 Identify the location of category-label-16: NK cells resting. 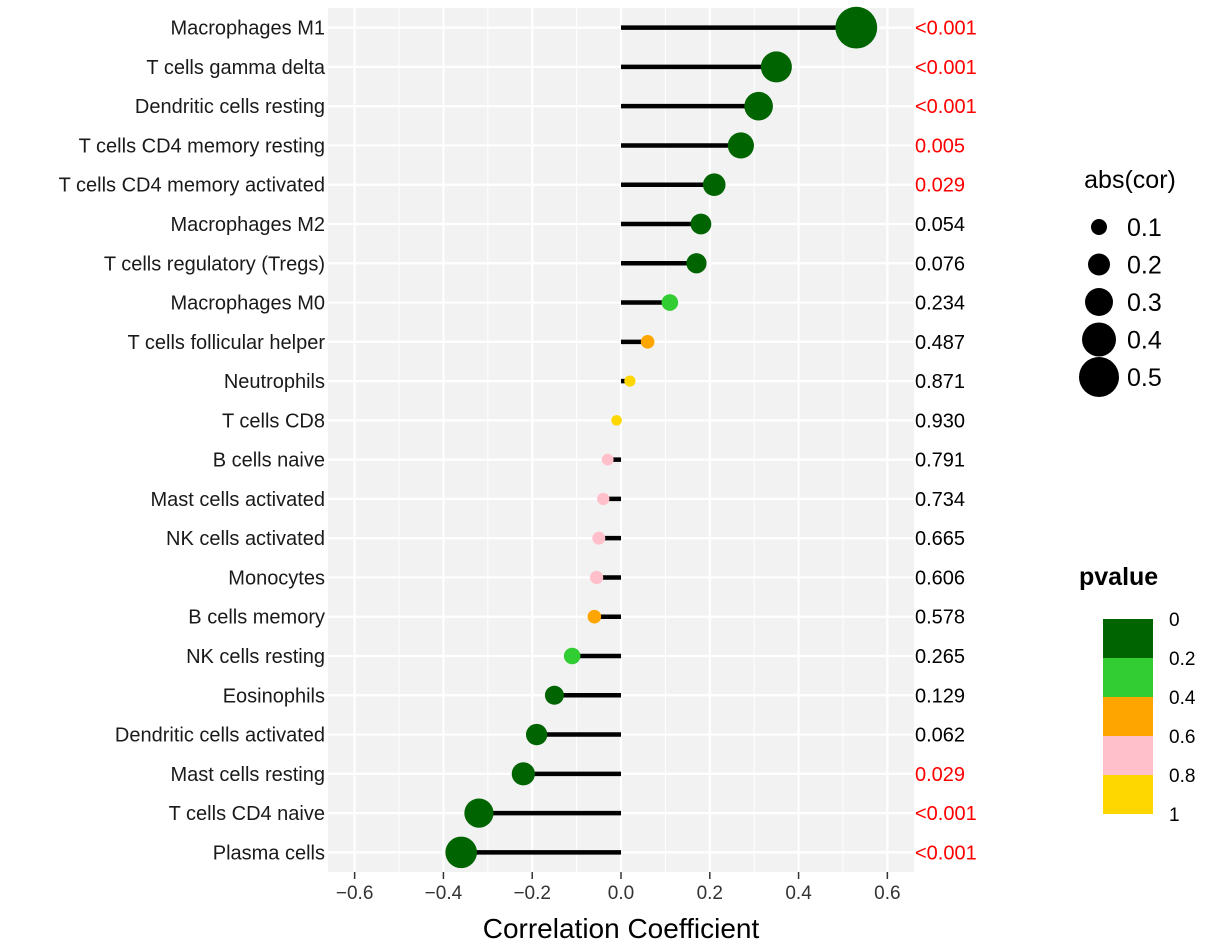
(255, 657).